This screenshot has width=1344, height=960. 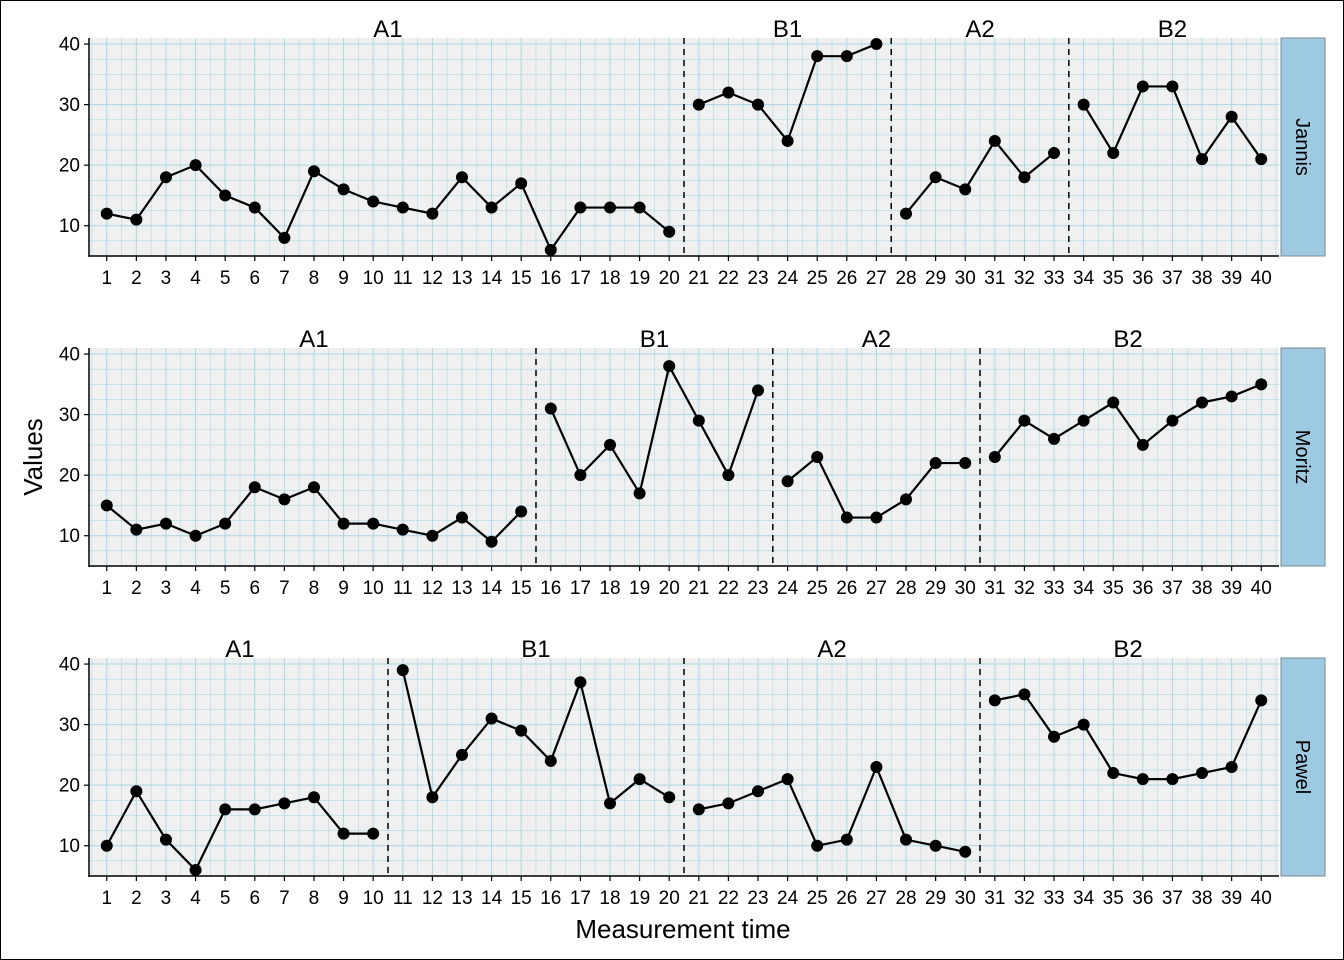 What do you see at coordinates (757, 898) in the screenshot?
I see `x-tick-label: 23` at bounding box center [757, 898].